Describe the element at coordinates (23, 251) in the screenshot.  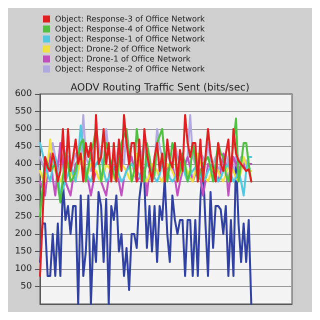
I see `y-tick-label: 150` at that location.